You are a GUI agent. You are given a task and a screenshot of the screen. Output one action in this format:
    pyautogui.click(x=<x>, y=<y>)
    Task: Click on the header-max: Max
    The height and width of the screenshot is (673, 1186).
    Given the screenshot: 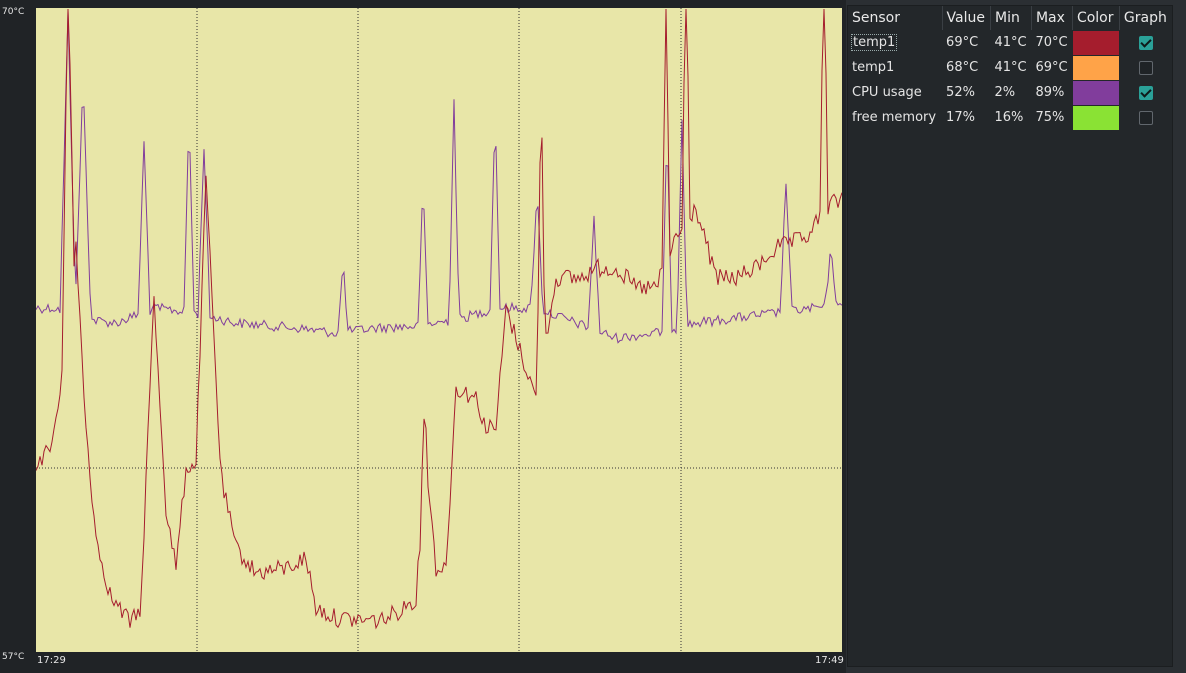 What is the action you would take?
    pyautogui.click(x=1052, y=18)
    